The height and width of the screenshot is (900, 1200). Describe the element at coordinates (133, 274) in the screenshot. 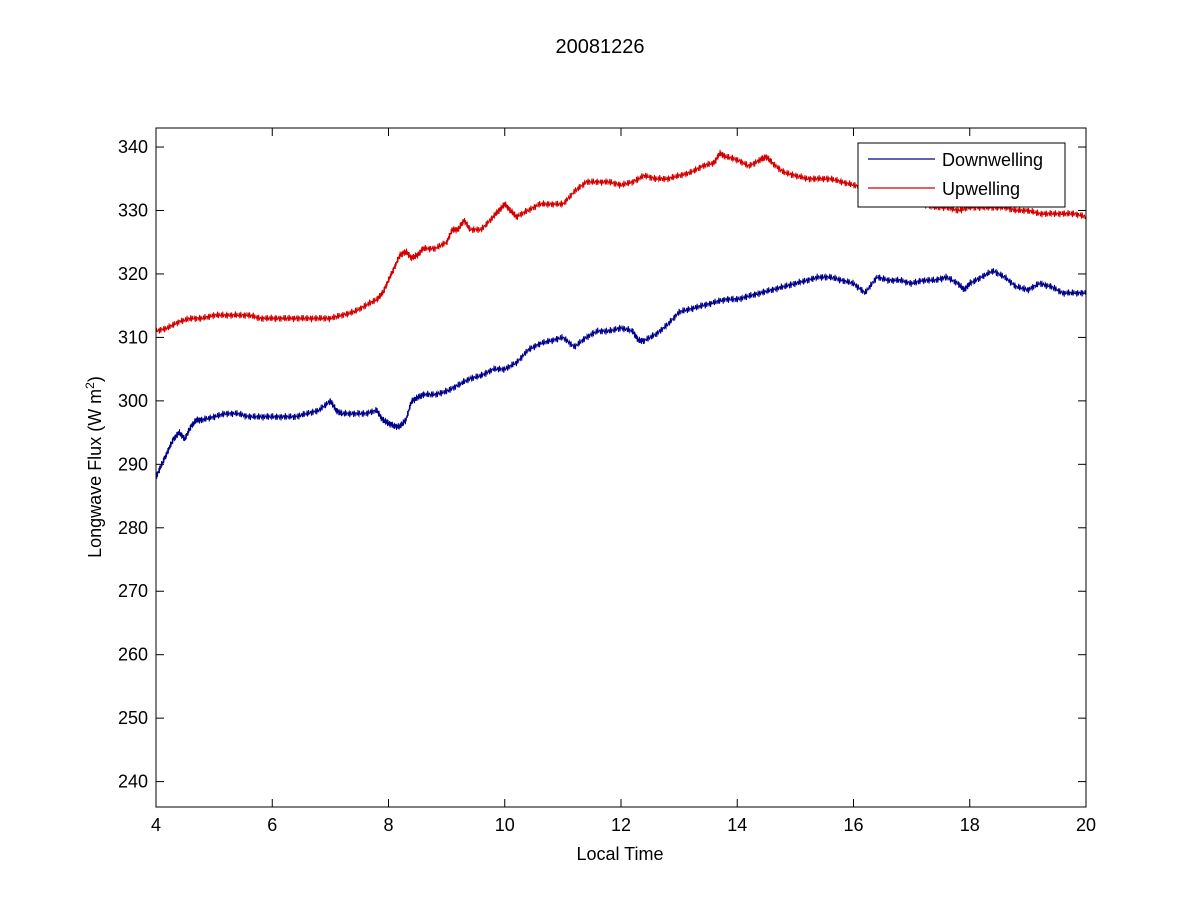

I see `y-tick-label: 320` at that location.